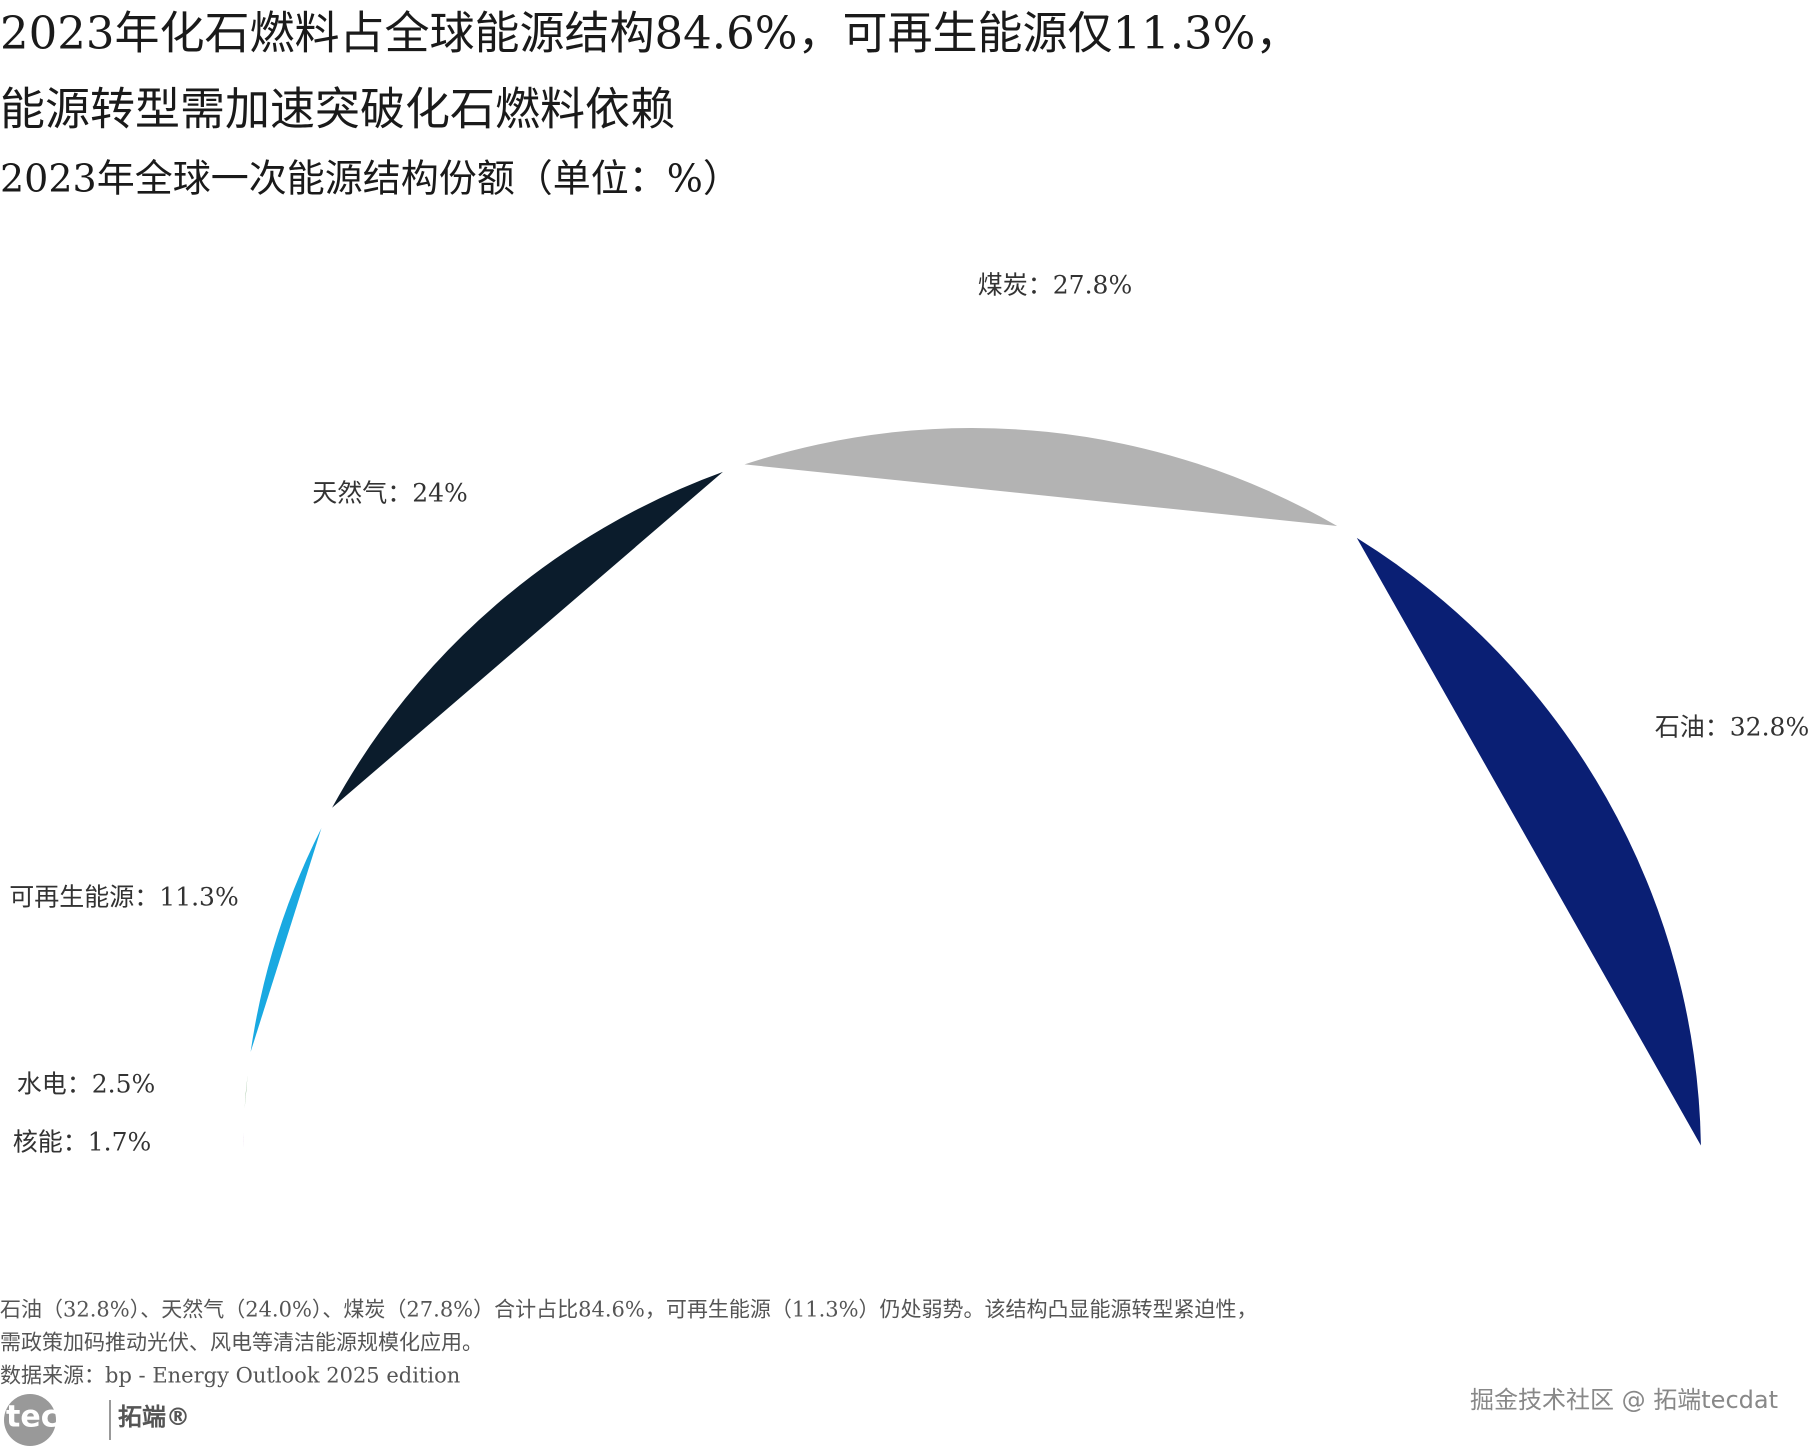  I want to click on data-label: 可再生能源：11.3%, so click(123, 897).